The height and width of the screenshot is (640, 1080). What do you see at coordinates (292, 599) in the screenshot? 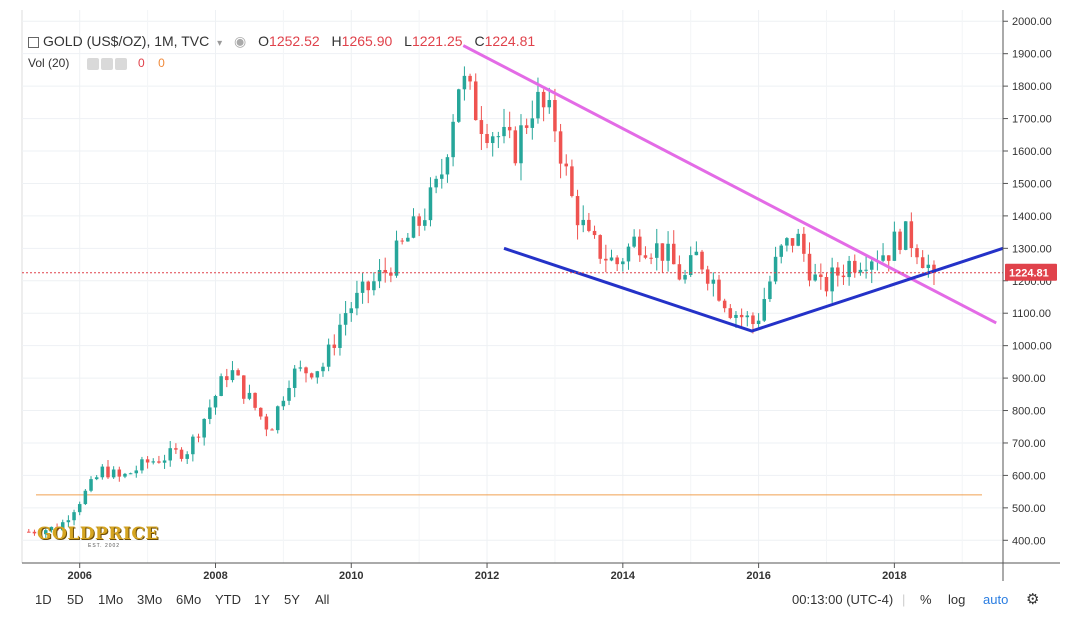
I see `timeframe-5y: 5Y` at bounding box center [292, 599].